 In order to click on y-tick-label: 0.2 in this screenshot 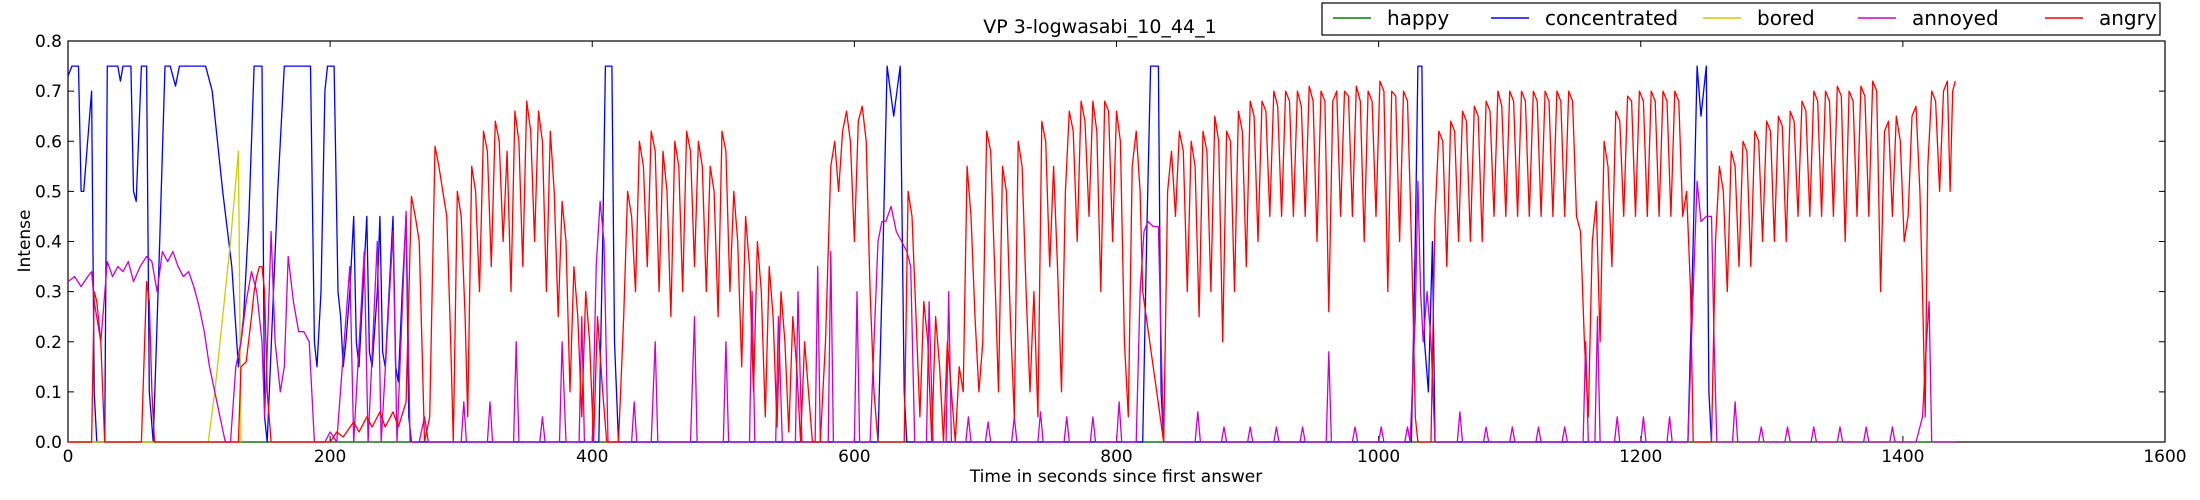, I will do `click(48, 343)`.